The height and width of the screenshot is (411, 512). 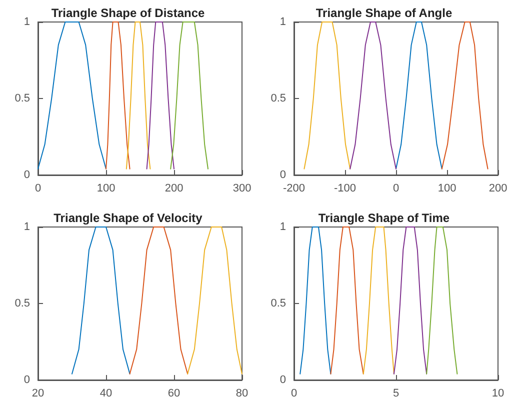 What do you see at coordinates (396, 394) in the screenshot?
I see `x-tick-label: 5` at bounding box center [396, 394].